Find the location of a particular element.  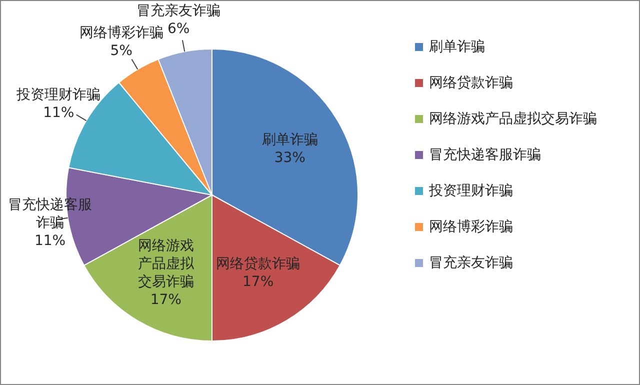

legend-label: 网络博彩诈骗 is located at coordinates (471, 227).